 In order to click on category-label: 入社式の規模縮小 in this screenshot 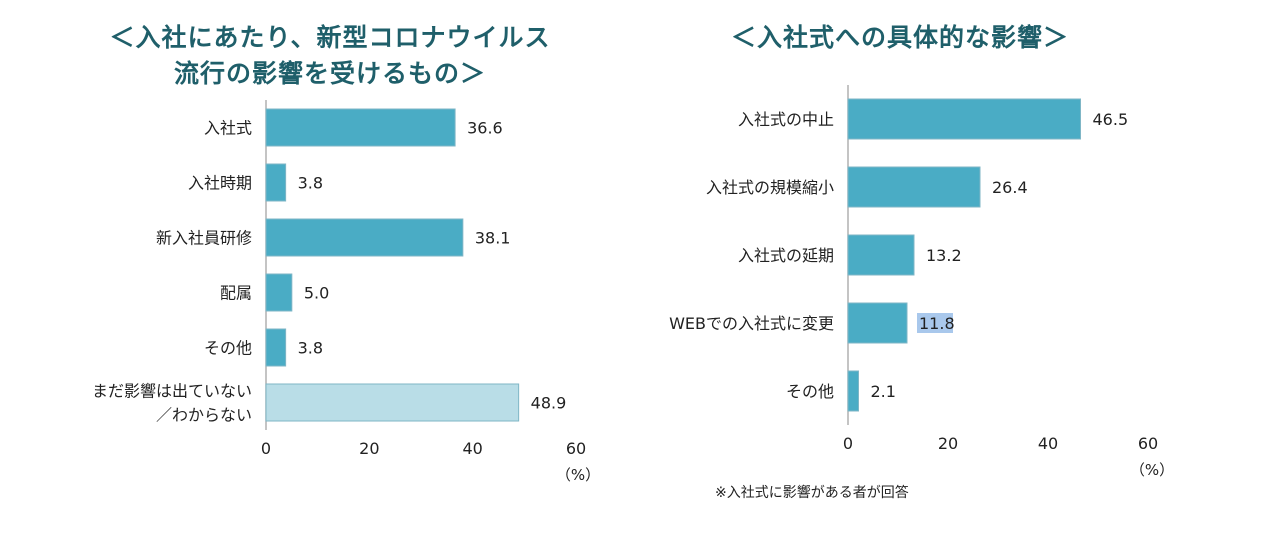, I will do `click(770, 187)`.